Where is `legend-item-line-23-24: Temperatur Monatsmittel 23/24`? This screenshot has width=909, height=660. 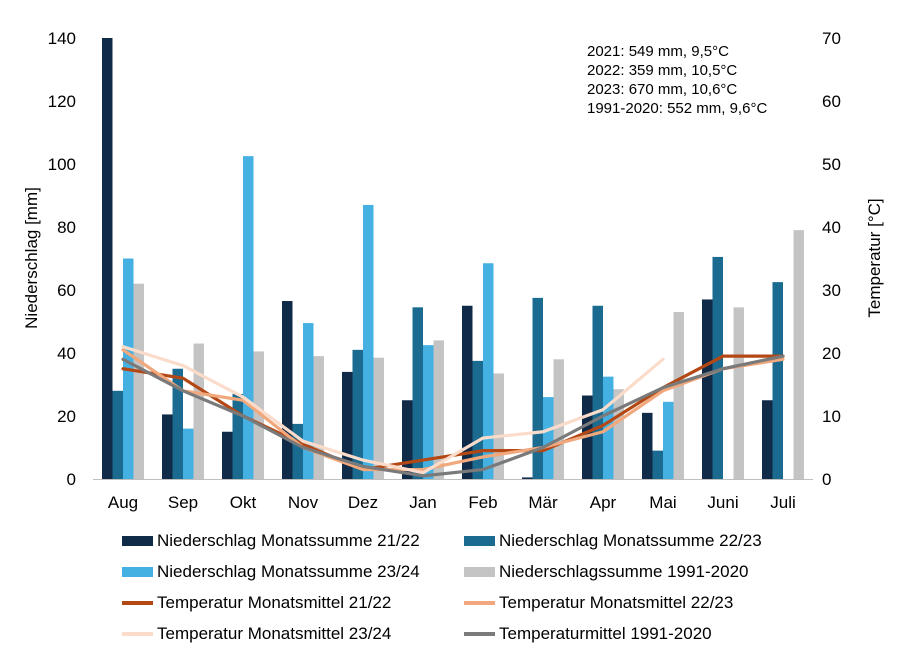
legend-item-line-23-24: Temperatur Monatsmittel 23/24 is located at coordinates (293, 634).